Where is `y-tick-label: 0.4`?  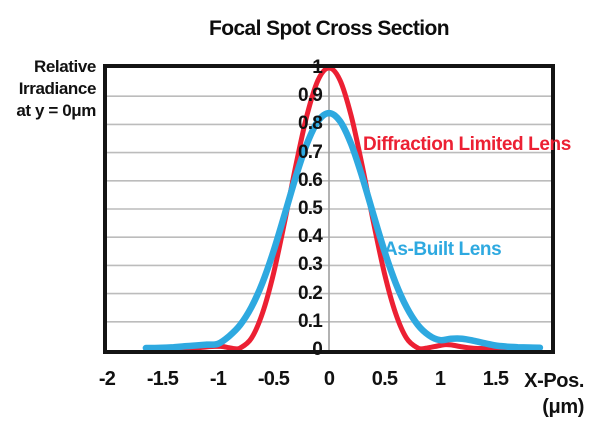
y-tick-label: 0.4 is located at coordinates (310, 236).